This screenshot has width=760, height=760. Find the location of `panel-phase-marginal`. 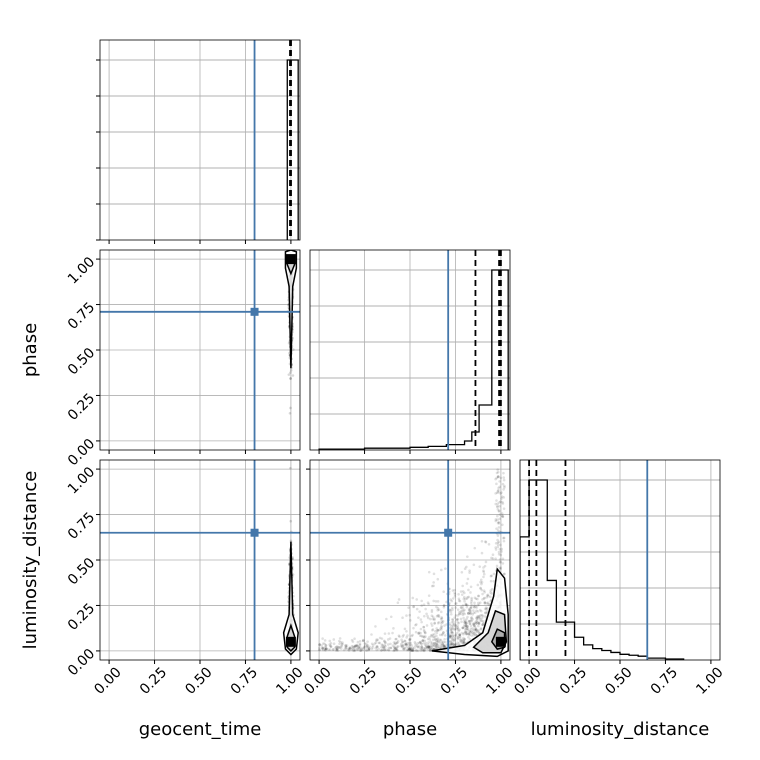

panel-phase-marginal is located at coordinates (410, 351).